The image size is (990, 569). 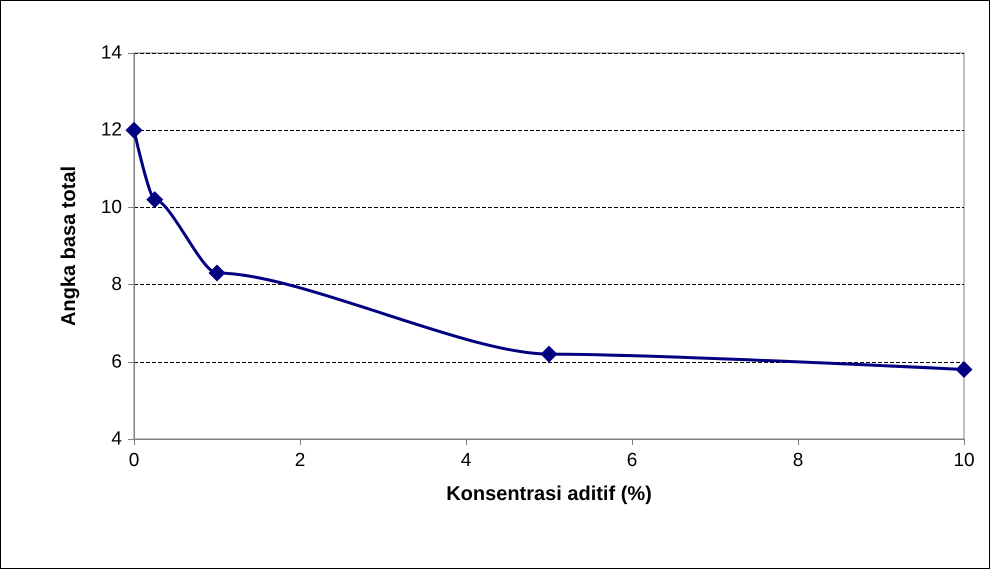 I want to click on x-tick-label: 6, so click(x=632, y=460).